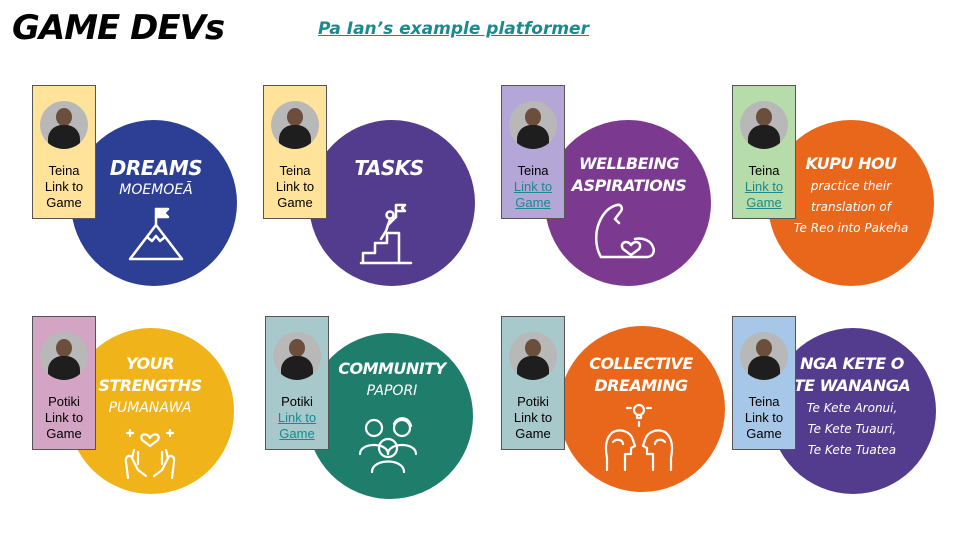 This screenshot has width=960, height=540. I want to click on tile-wellbeing: WELLBEING ASPIRATIONS Teina Link to Game, so click(621, 195).